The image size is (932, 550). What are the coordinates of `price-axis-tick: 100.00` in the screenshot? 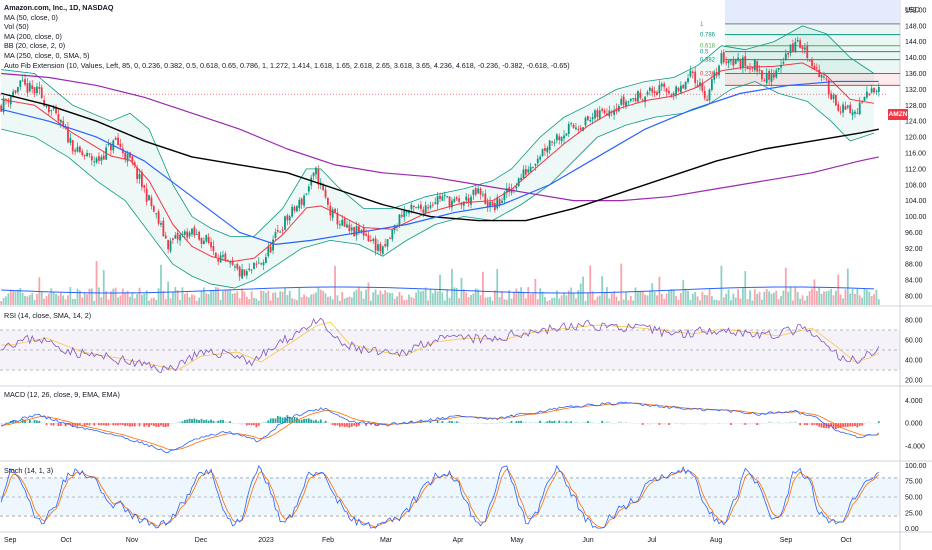 It's located at (916, 217).